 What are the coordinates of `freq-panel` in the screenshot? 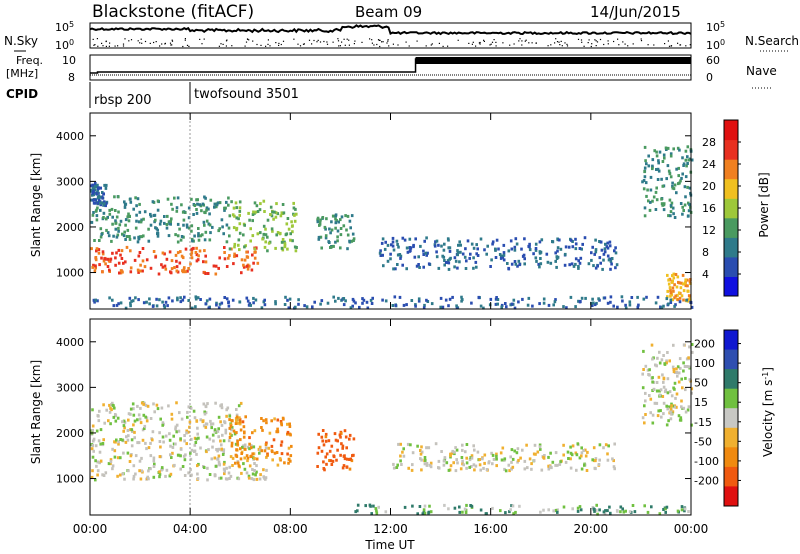 It's located at (390, 67).